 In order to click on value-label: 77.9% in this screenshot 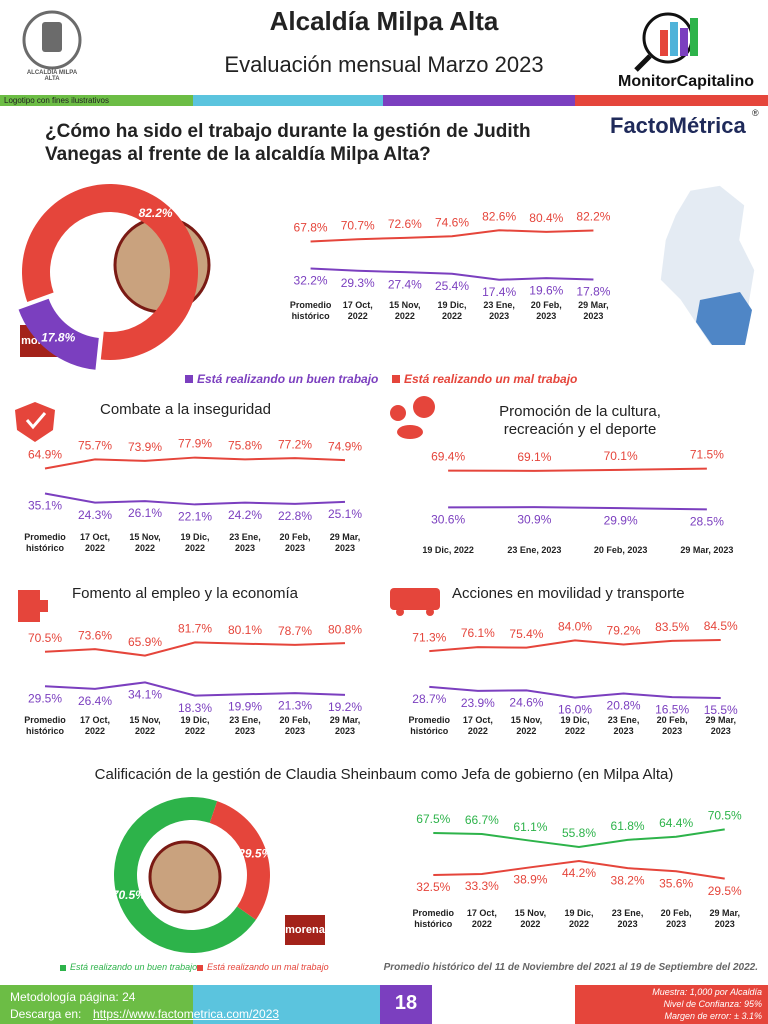, I will do `click(195, 444)`.